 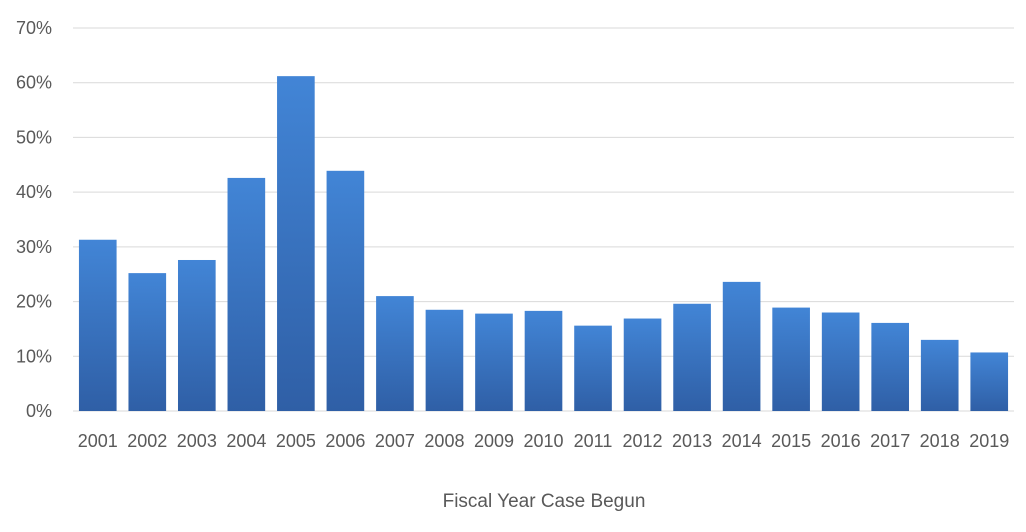 What do you see at coordinates (593, 441) in the screenshot?
I see `x-tick-label: 2011` at bounding box center [593, 441].